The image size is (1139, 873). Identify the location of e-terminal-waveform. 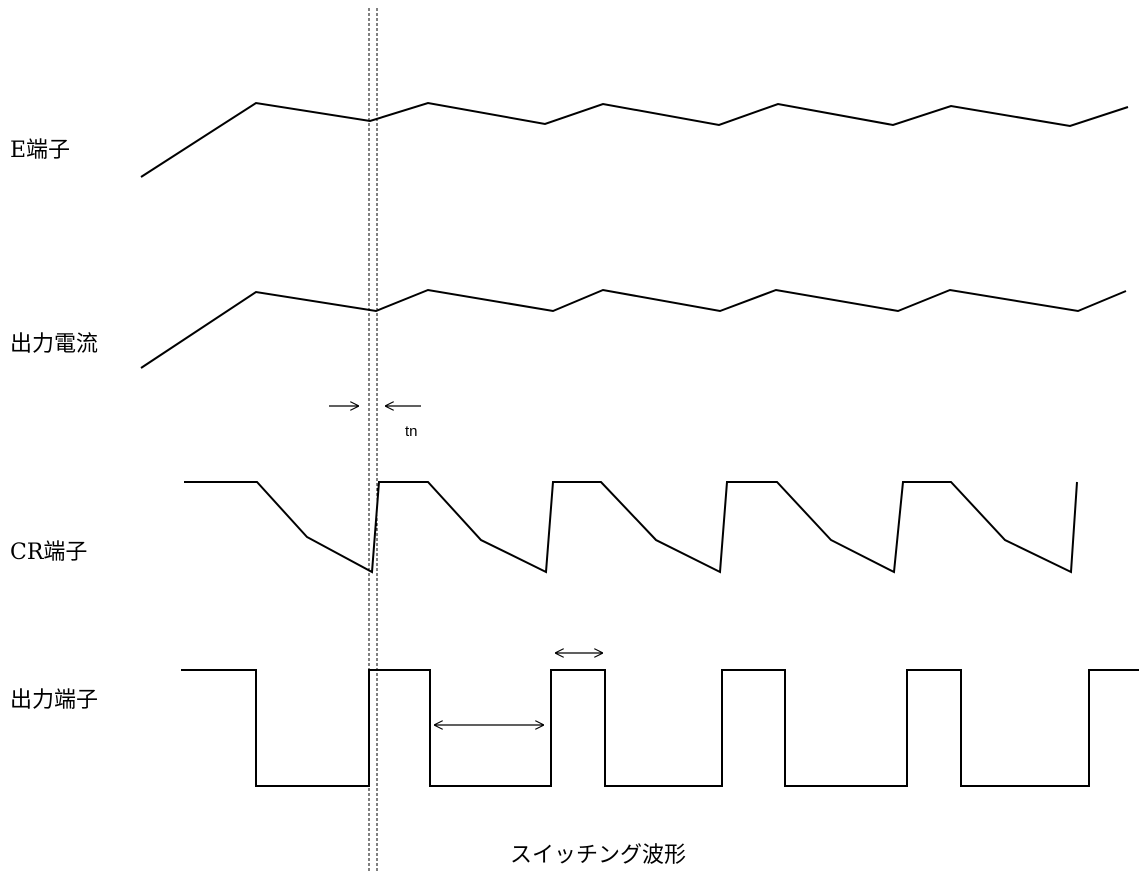
(634, 139).